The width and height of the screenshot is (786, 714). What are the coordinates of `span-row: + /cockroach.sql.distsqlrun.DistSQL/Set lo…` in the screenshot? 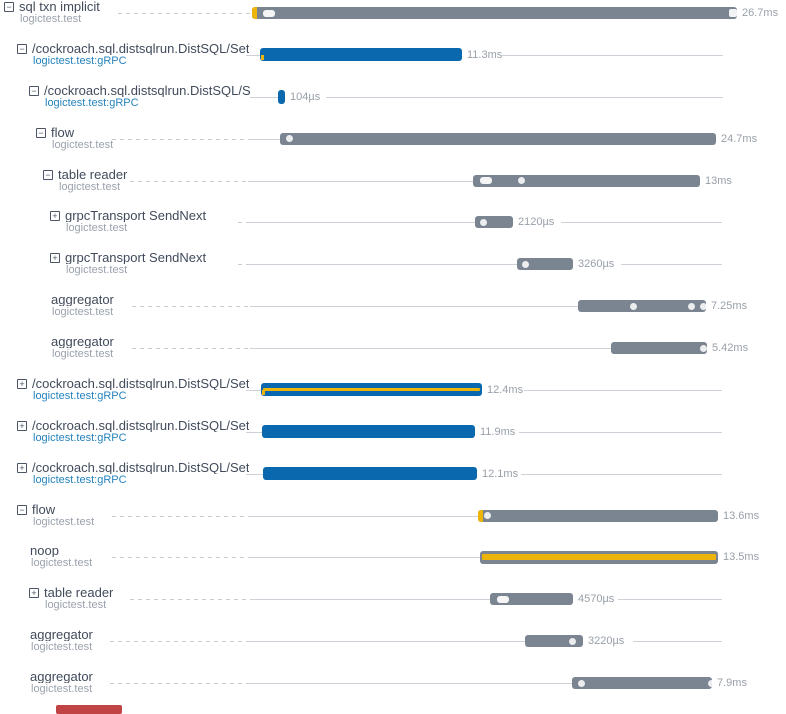 It's located at (393, 390).